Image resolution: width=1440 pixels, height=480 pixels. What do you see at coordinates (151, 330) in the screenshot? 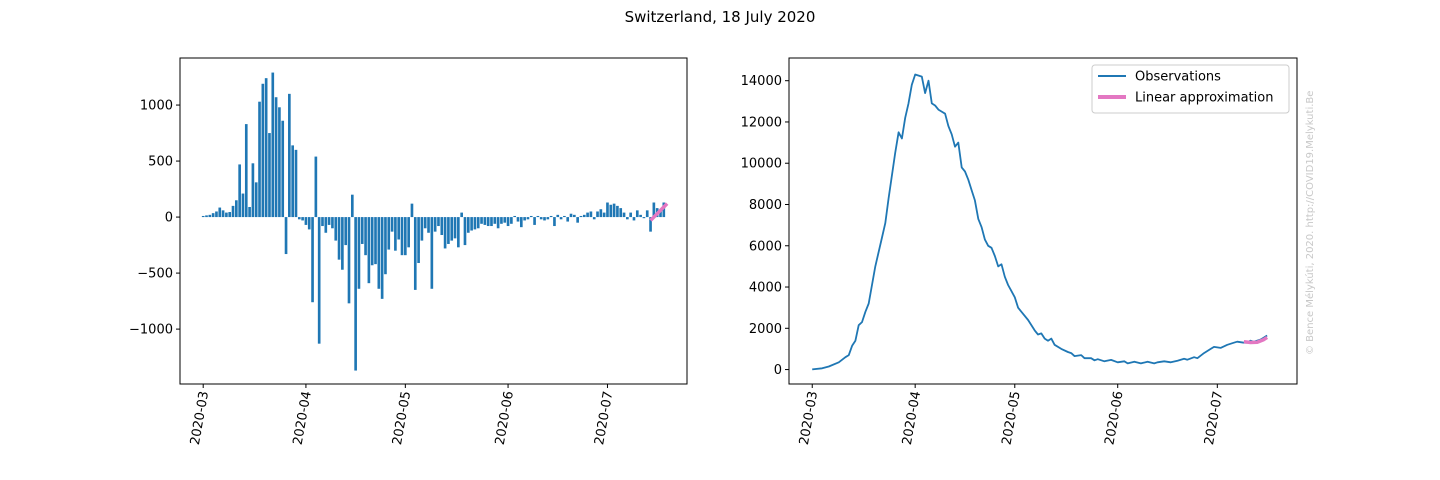
I see `y-tick-label: −1000` at bounding box center [151, 330].